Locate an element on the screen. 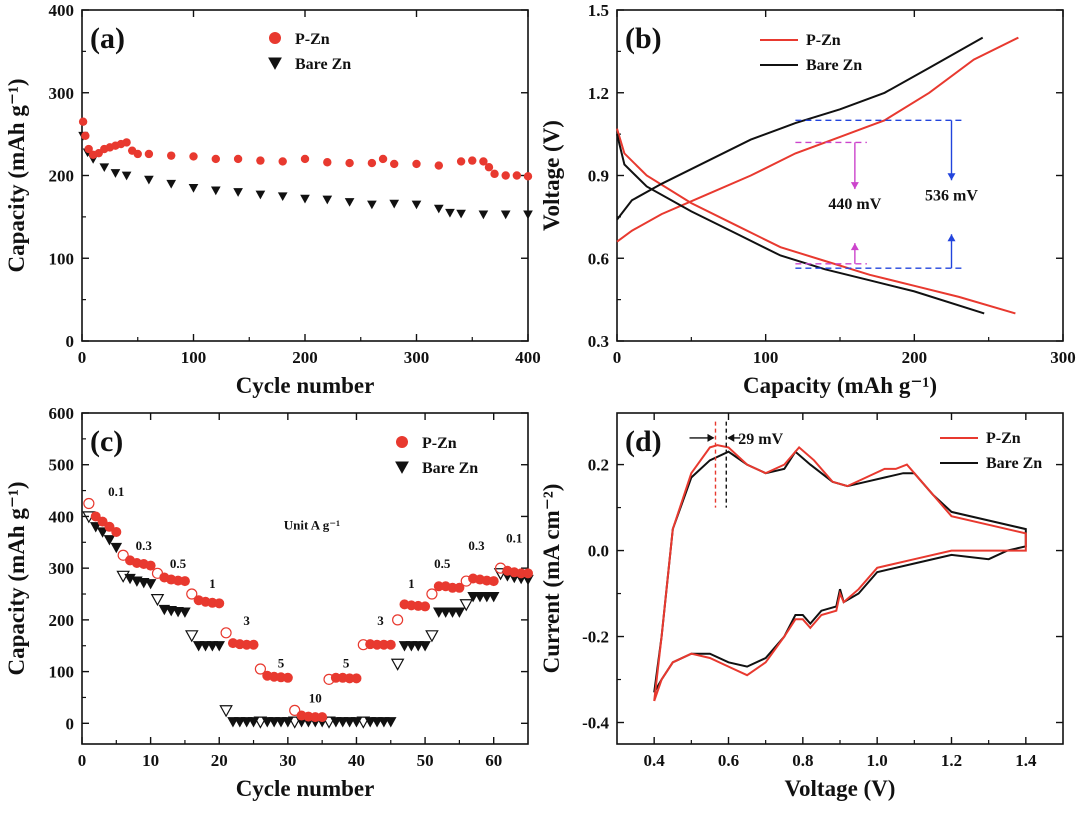  rate-label: 5 is located at coordinates (281, 662).